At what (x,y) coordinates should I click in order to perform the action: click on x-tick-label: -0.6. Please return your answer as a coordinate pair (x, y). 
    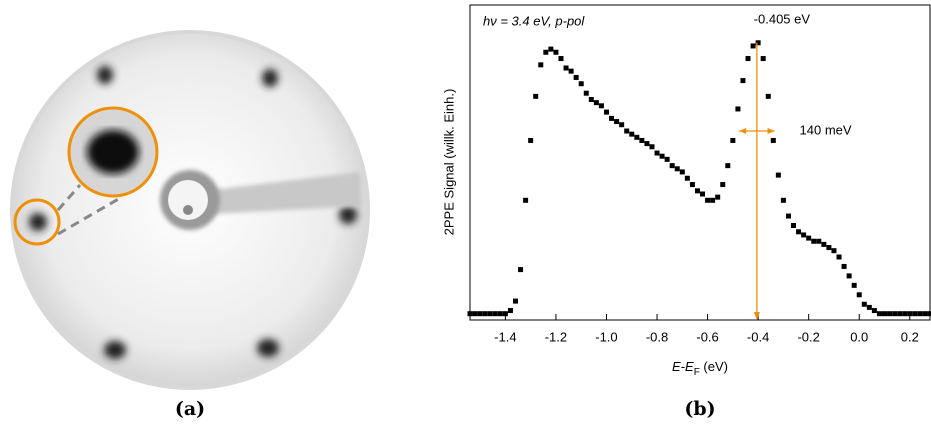
    Looking at the image, I should click on (707, 336).